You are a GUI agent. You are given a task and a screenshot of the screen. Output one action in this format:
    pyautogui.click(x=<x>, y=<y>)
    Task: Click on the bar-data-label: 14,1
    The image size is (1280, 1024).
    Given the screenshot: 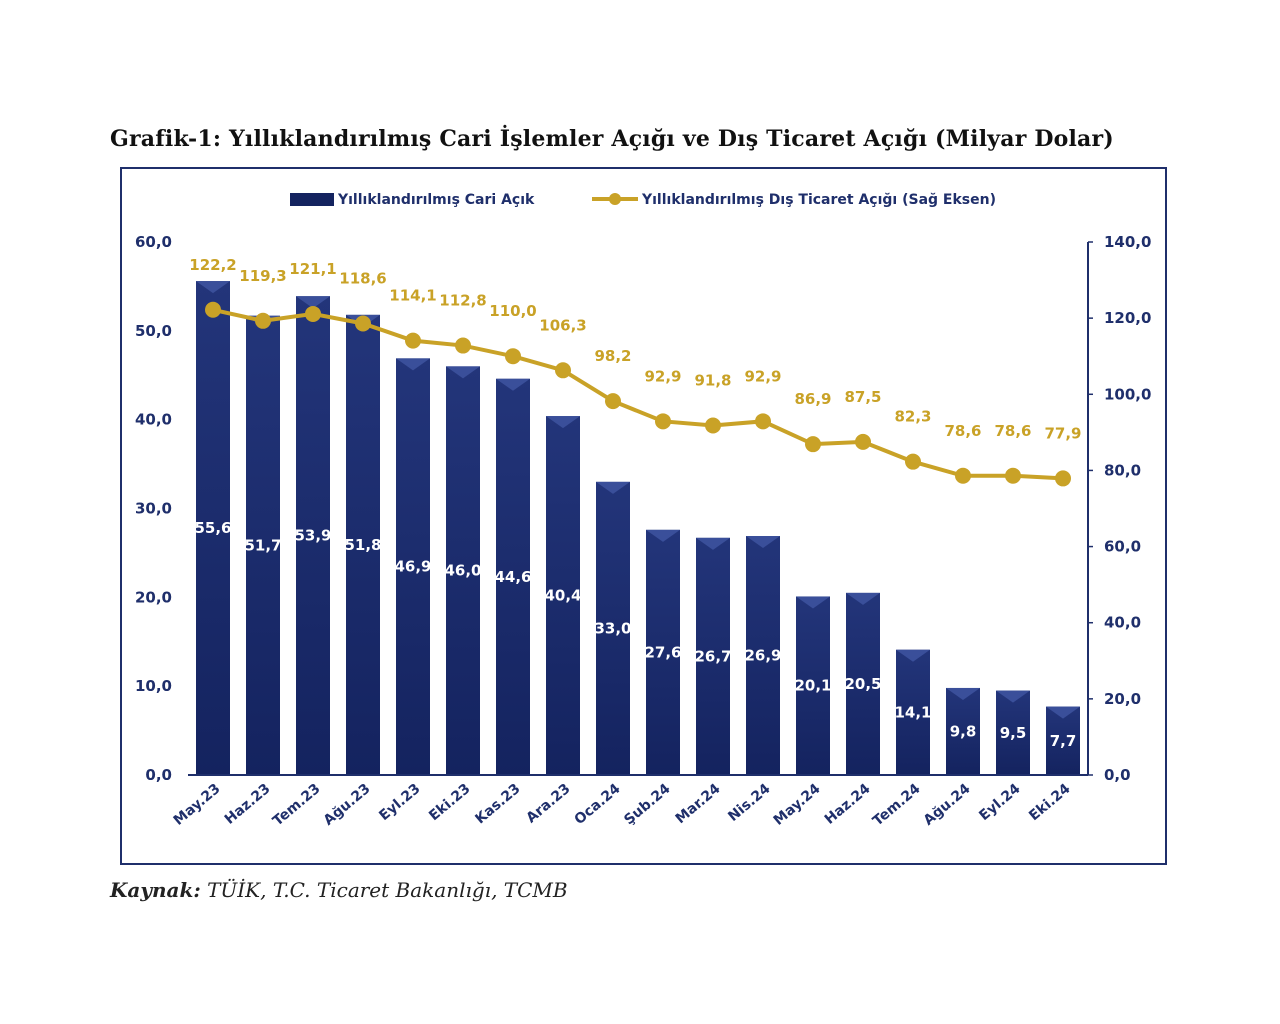 What is the action you would take?
    pyautogui.click(x=912, y=712)
    